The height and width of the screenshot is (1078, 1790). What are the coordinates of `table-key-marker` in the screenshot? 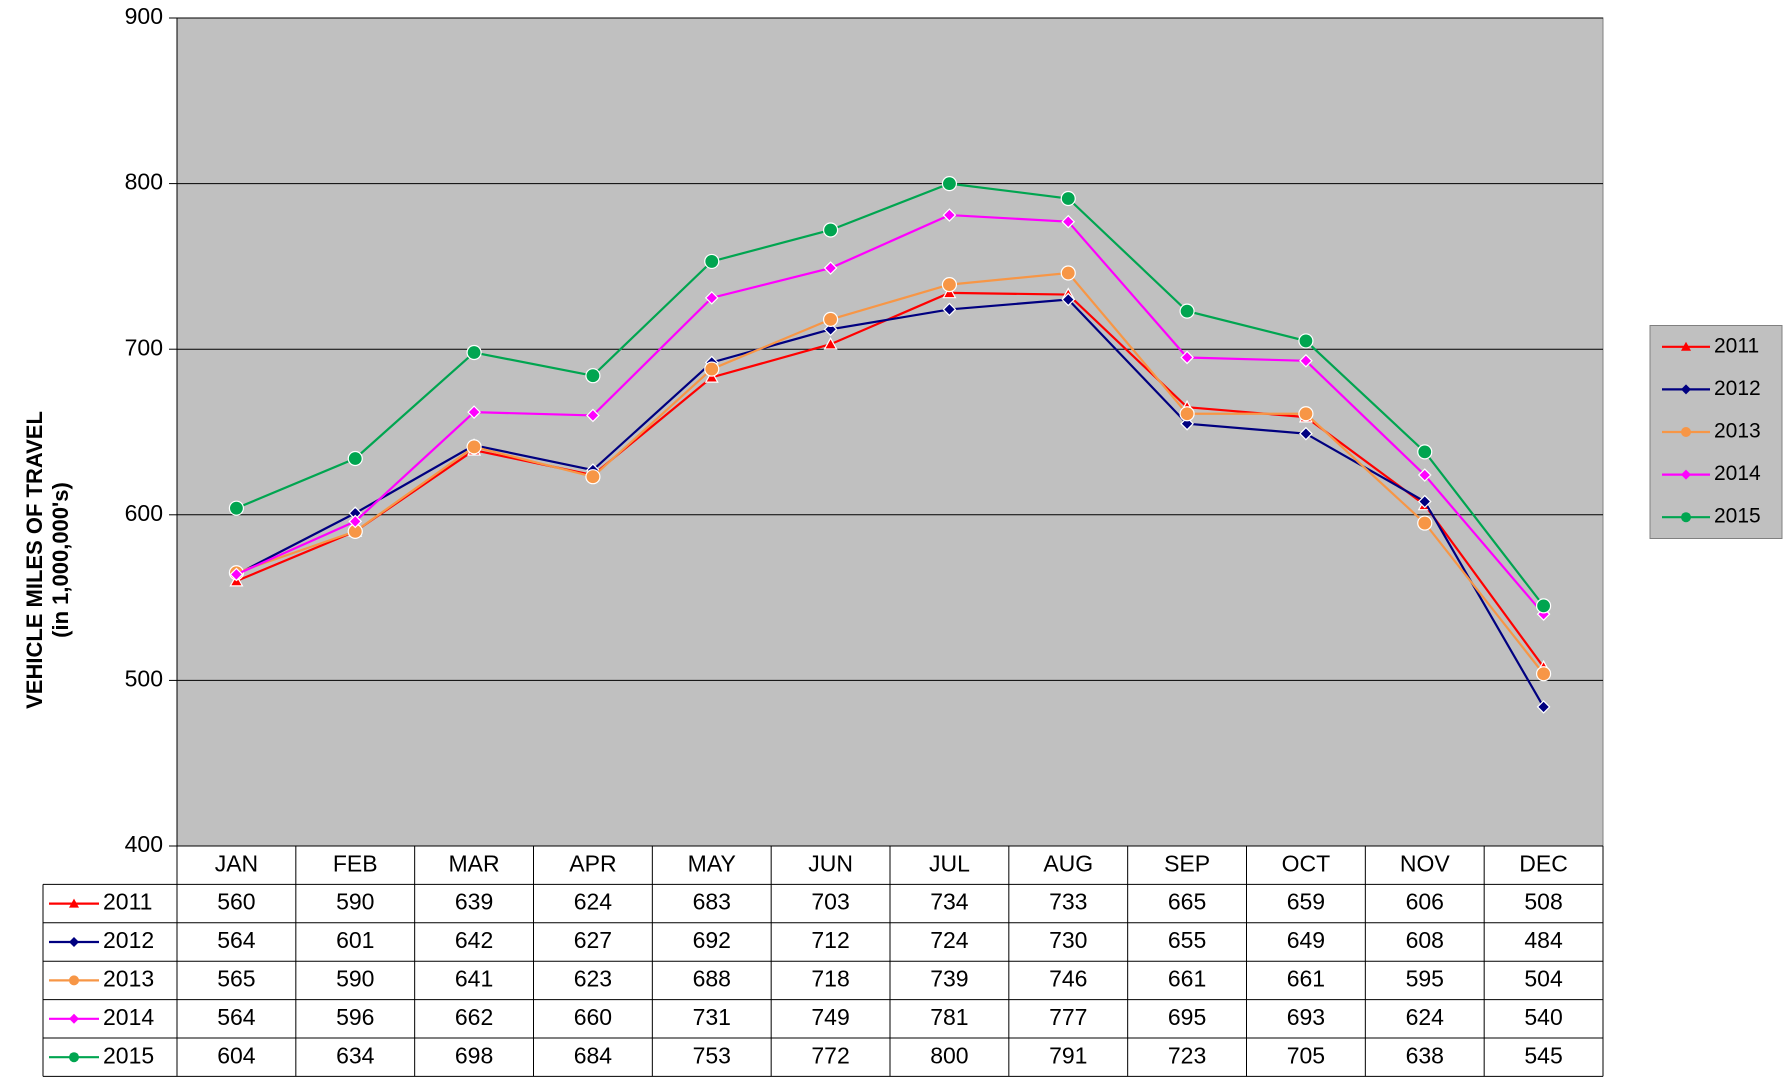 It's located at (74, 1057).